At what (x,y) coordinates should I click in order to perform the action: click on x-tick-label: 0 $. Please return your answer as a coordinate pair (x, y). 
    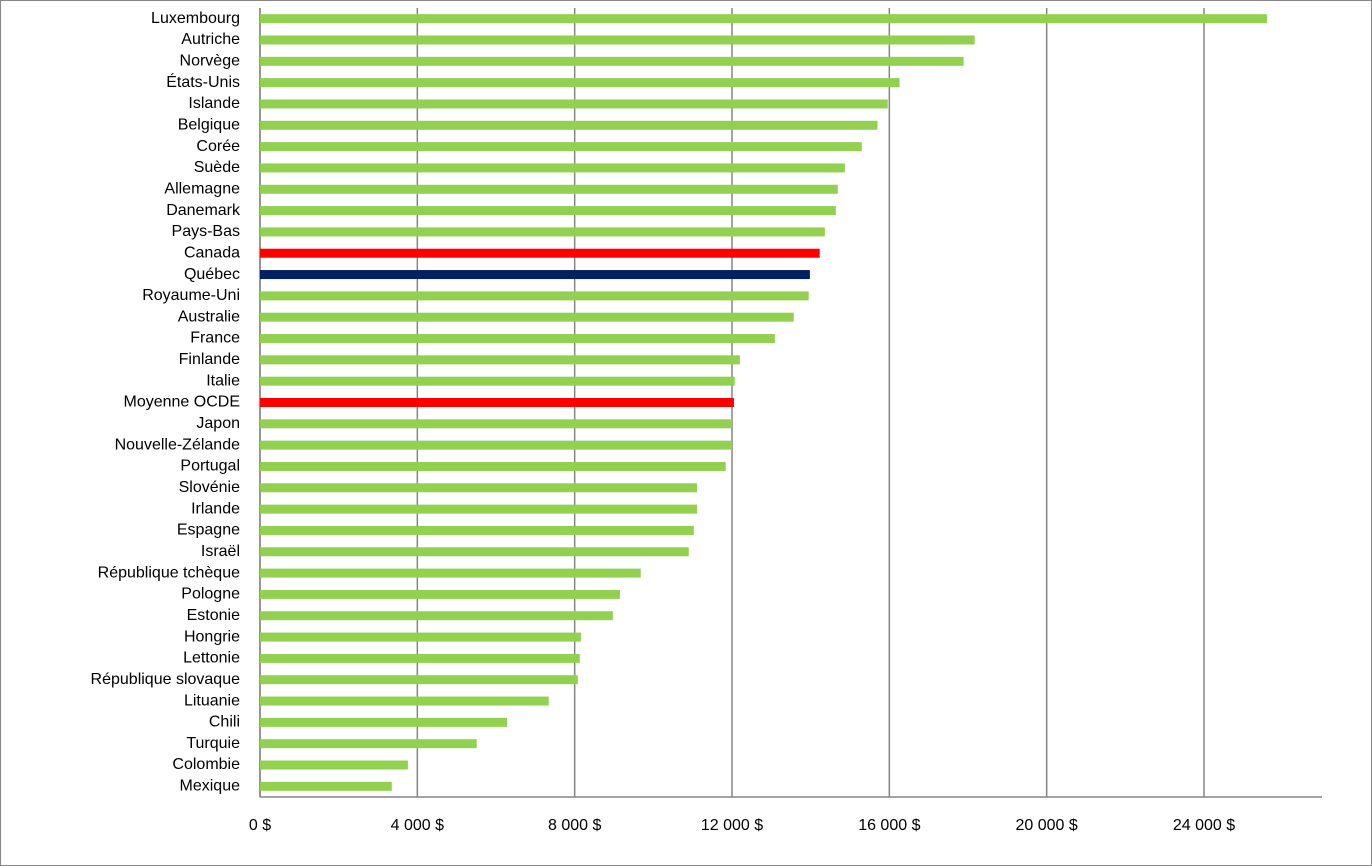
    Looking at the image, I should click on (260, 825).